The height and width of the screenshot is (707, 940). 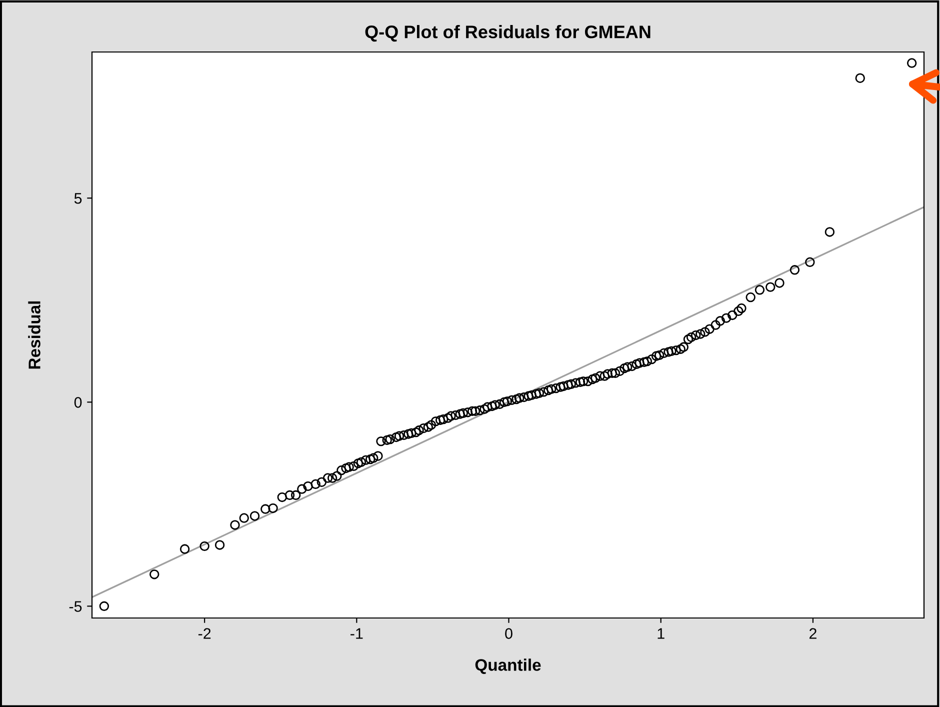 What do you see at coordinates (34, 335) in the screenshot?
I see `y-axis-title: Residual` at bounding box center [34, 335].